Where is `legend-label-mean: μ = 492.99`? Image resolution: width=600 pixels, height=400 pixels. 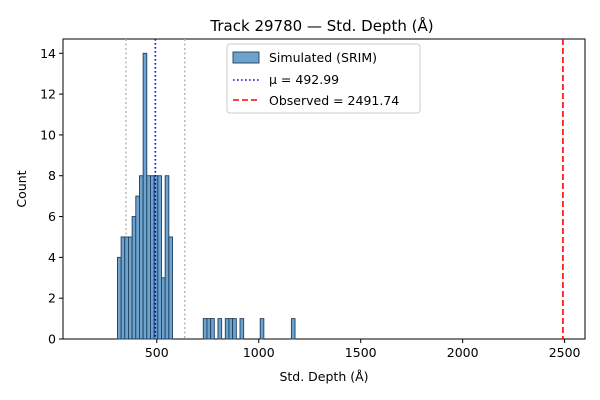 legend-label-mean: μ = 492.99 is located at coordinates (304, 79).